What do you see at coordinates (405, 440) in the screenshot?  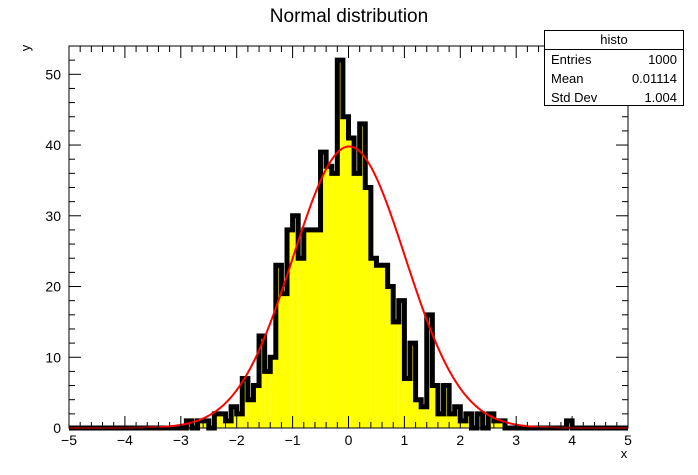 I see `x-tick-label: 1` at bounding box center [405, 440].